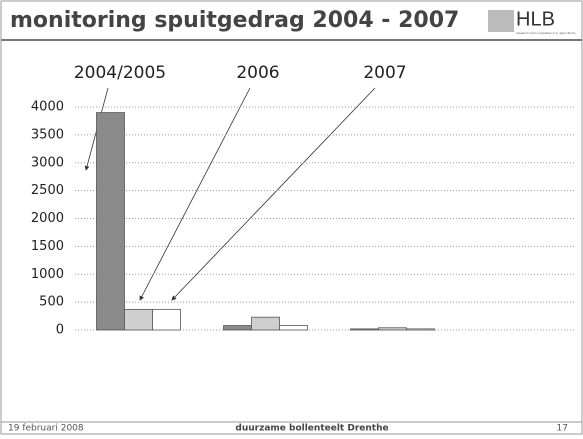 This screenshot has height=439, width=583. What do you see at coordinates (501, 21) in the screenshot?
I see `logo-stripes` at bounding box center [501, 21].